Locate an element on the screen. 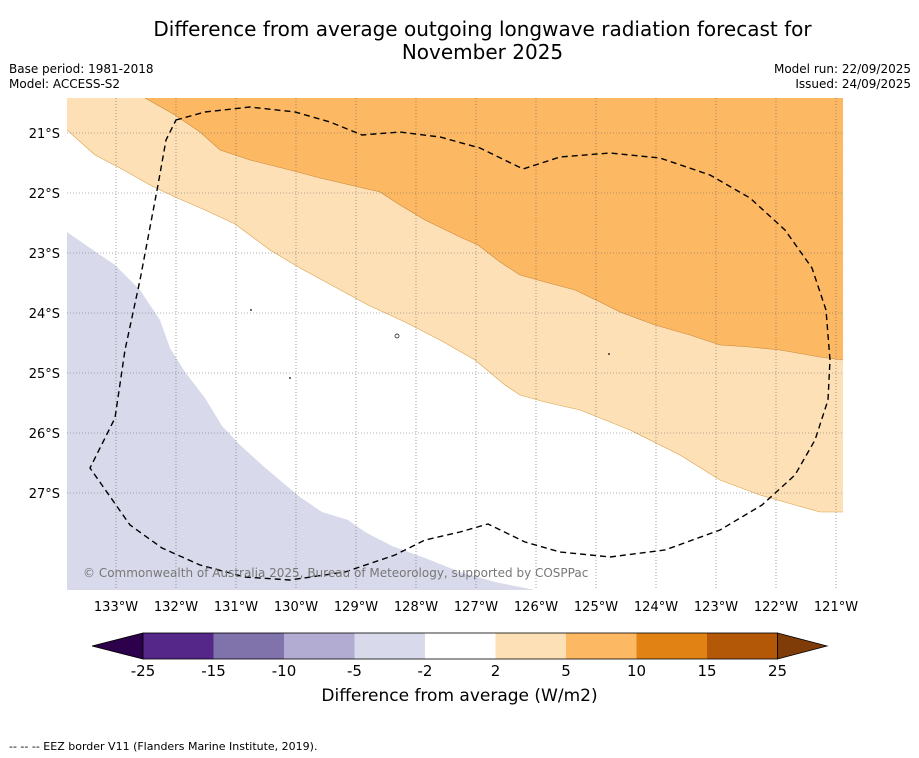 This screenshot has height=758, width=919. lon-label: 133°W is located at coordinates (116, 607).